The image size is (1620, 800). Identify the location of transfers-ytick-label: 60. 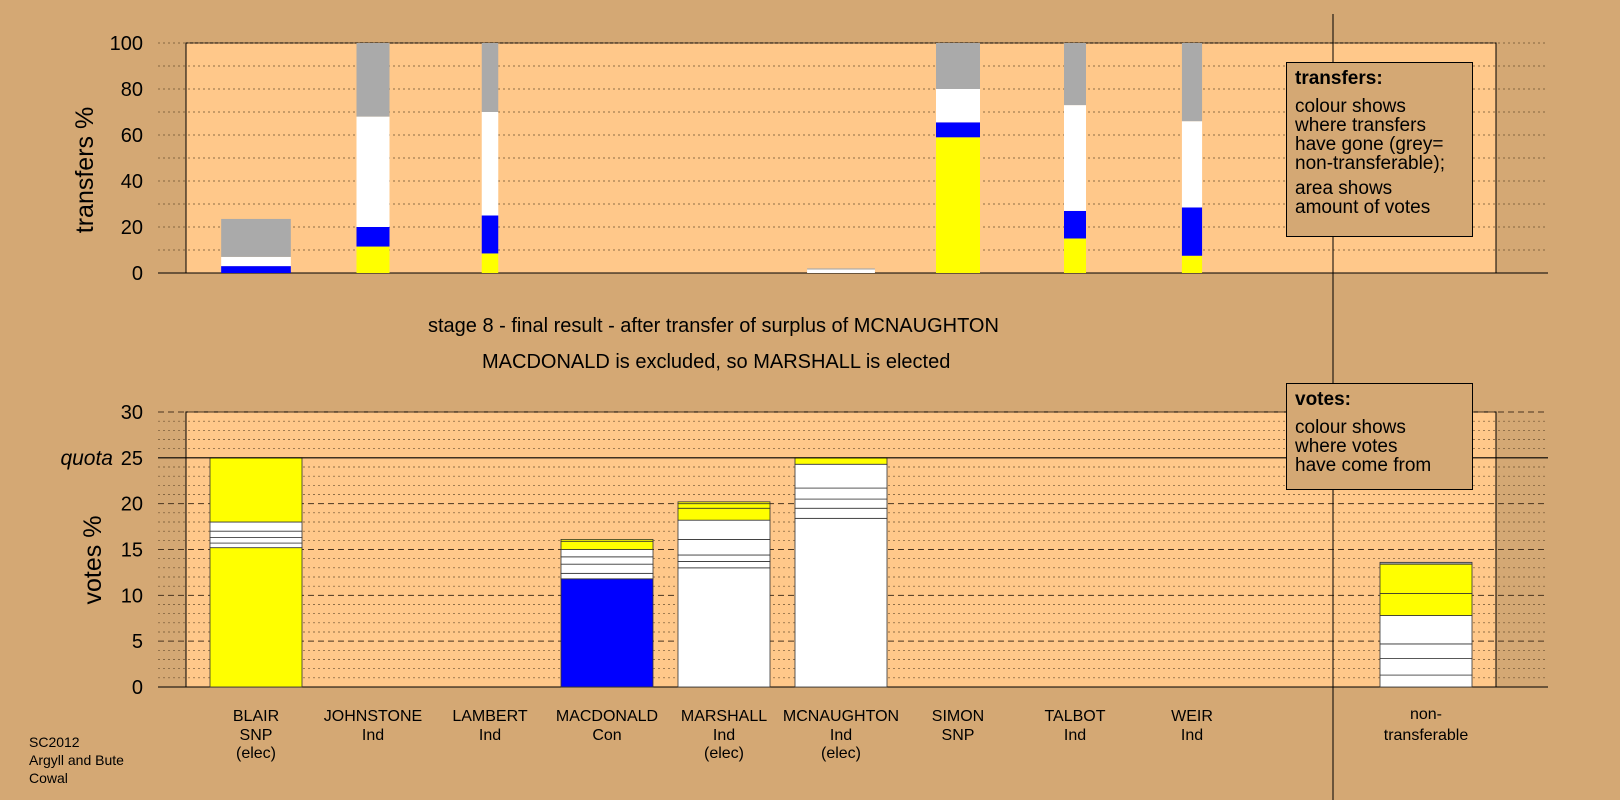
(132, 136).